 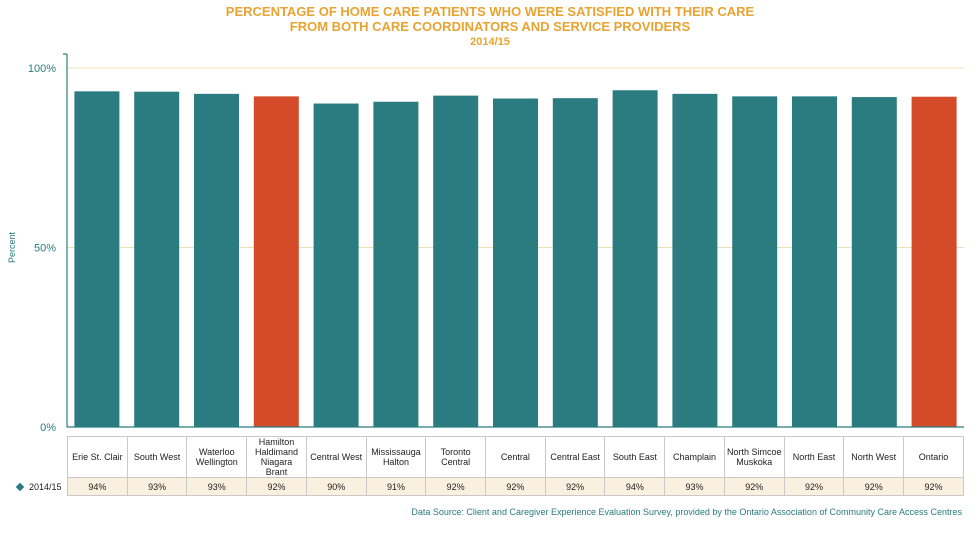 What do you see at coordinates (276, 472) in the screenshot?
I see `category-label-line: Brant` at bounding box center [276, 472].